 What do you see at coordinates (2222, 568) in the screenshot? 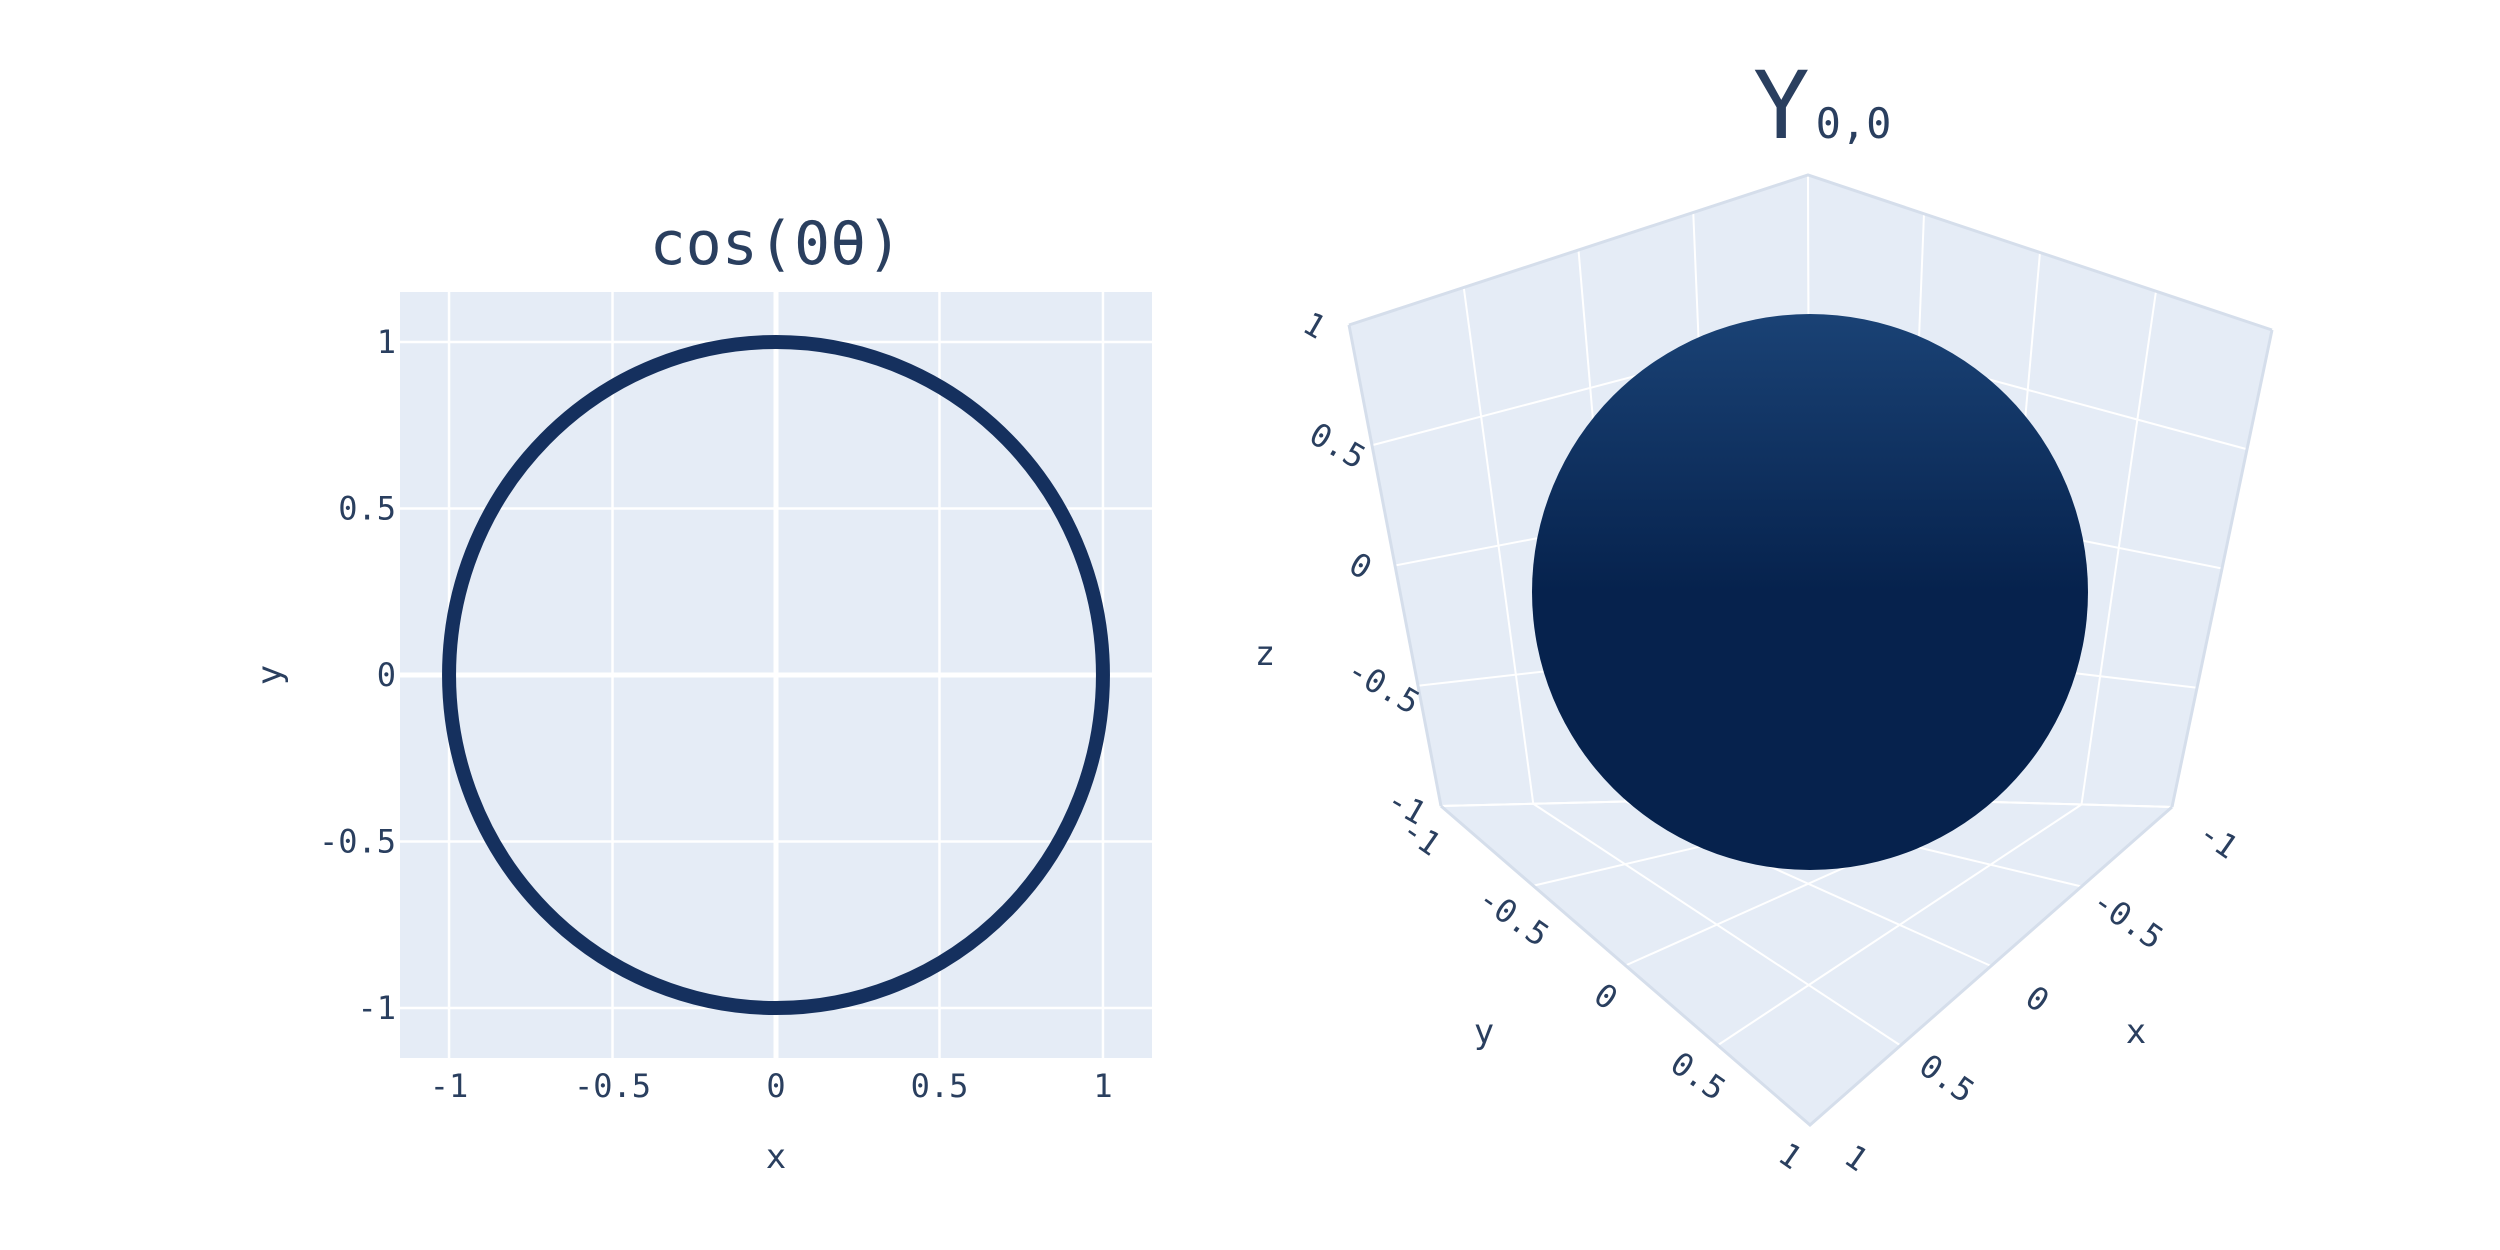
I see `plot-3d-right-edge` at bounding box center [2222, 568].